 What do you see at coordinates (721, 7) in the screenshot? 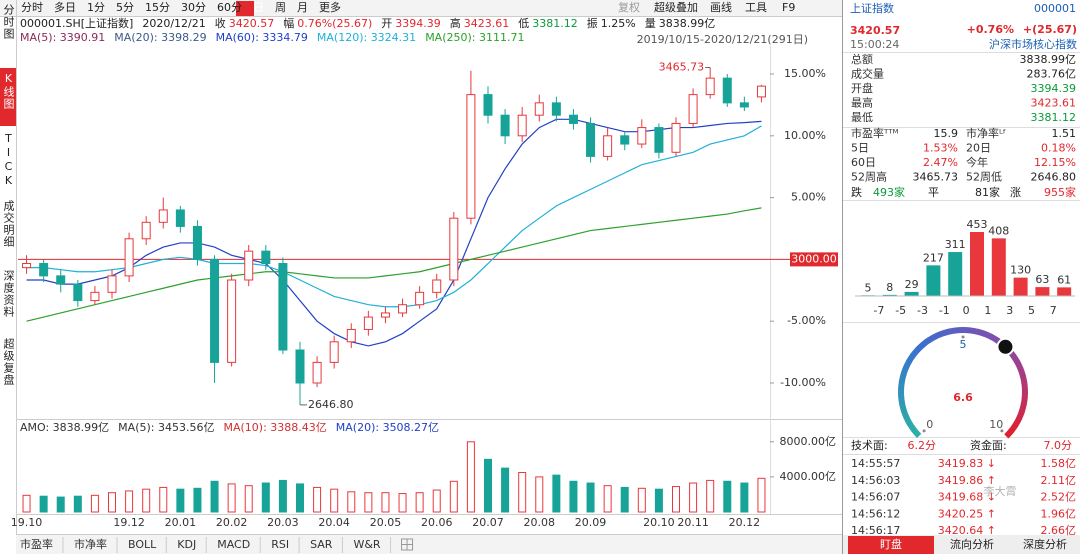
I see `tool-button: 画线` at bounding box center [721, 7].